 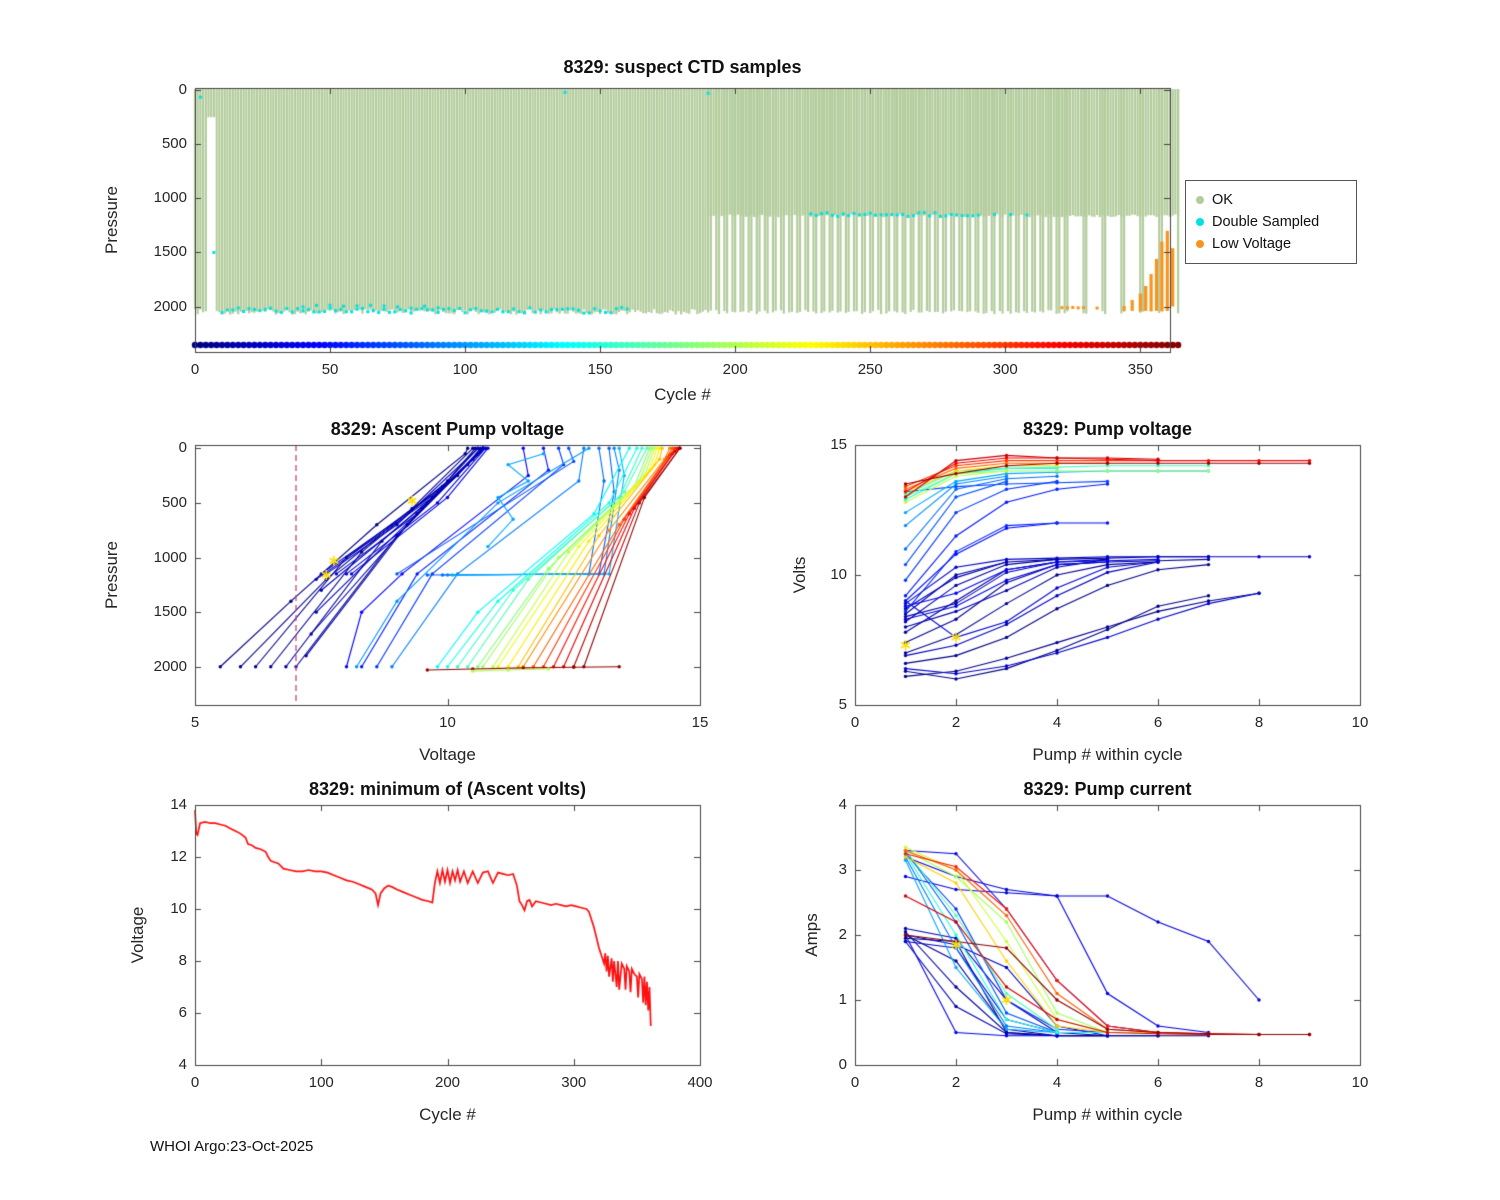 What do you see at coordinates (447, 429) in the screenshot?
I see `ascent-pump-voltage-title: 8329: Ascent Pump voltage` at bounding box center [447, 429].